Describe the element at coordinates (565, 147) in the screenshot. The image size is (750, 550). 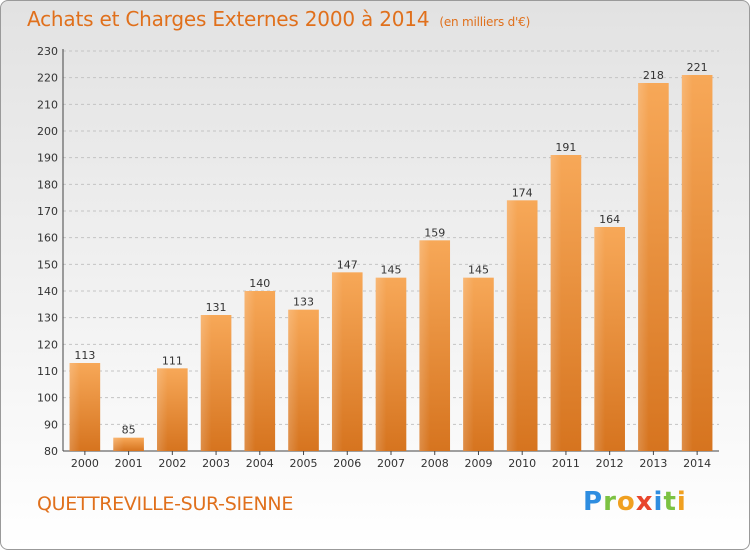
I see `data-label: 191` at that location.